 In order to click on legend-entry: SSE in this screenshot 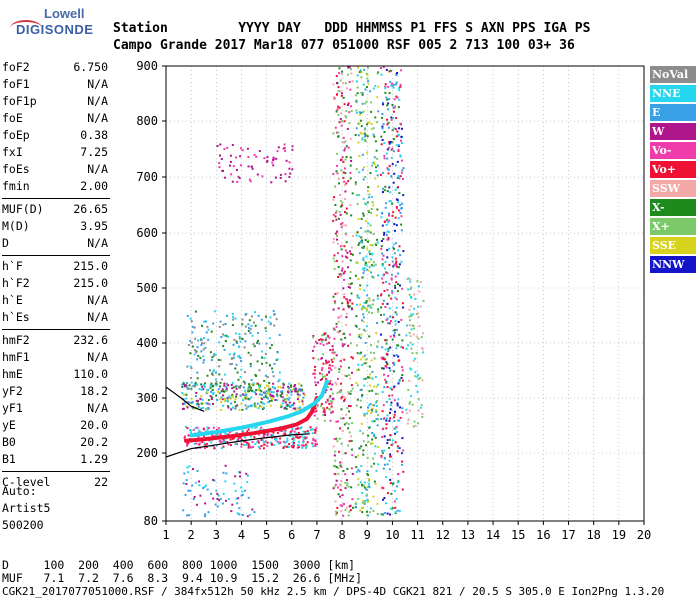, I will do `click(673, 245)`.